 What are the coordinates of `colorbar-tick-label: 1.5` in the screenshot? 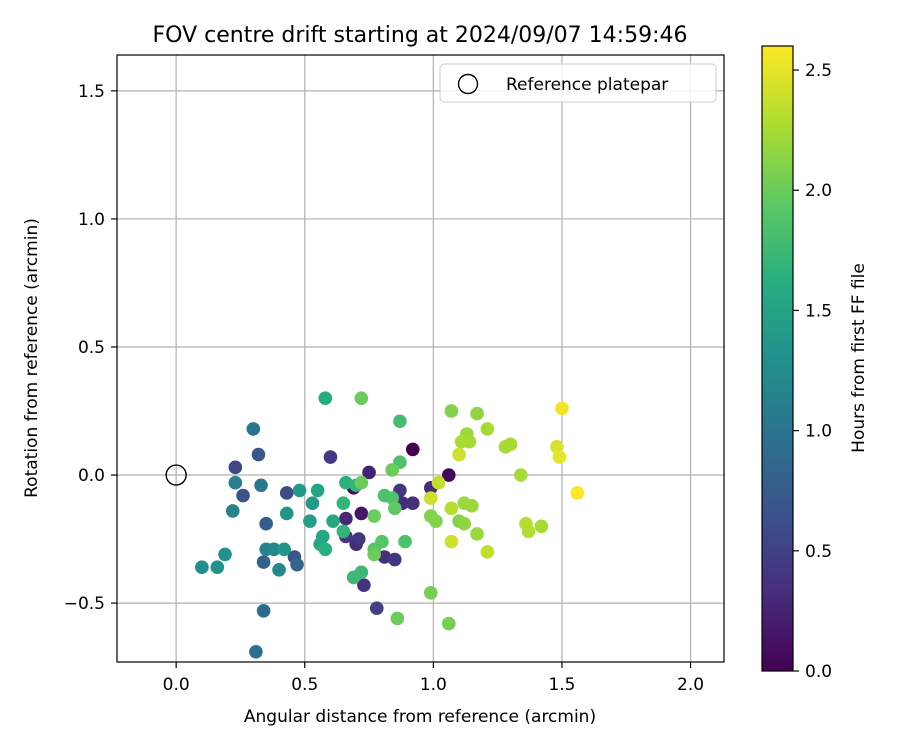 It's located at (818, 311).